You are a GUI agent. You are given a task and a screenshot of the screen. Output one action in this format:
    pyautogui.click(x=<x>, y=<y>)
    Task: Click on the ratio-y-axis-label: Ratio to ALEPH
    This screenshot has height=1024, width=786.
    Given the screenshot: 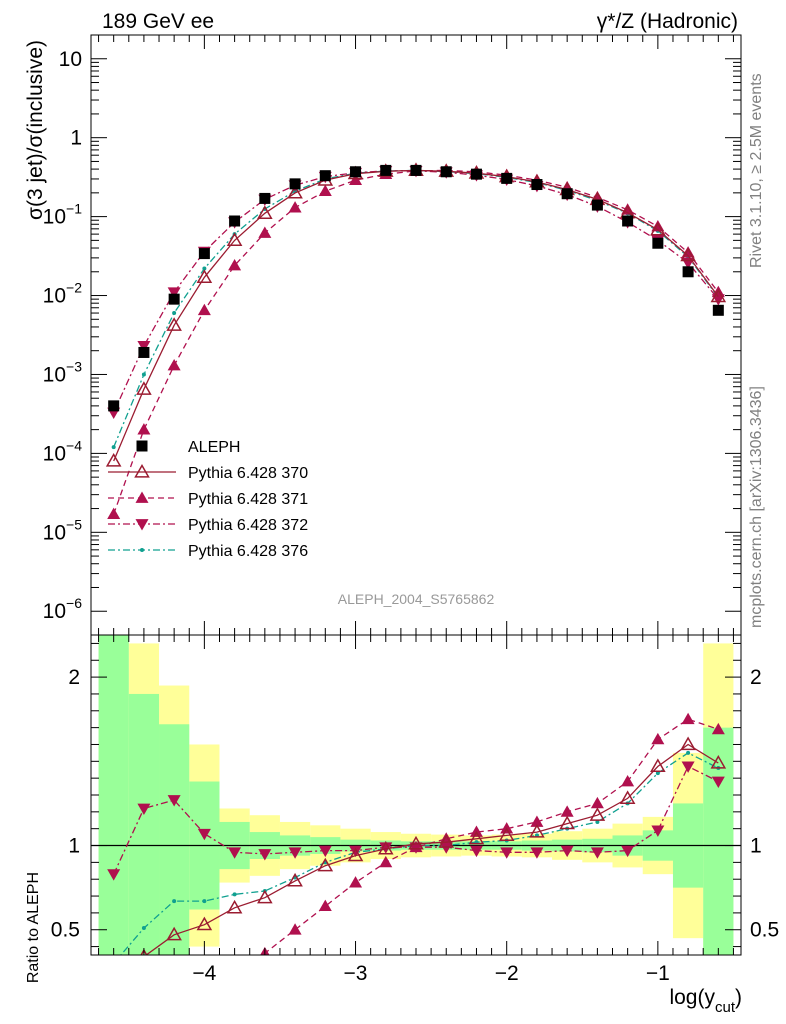 What is the action you would take?
    pyautogui.click(x=33, y=927)
    